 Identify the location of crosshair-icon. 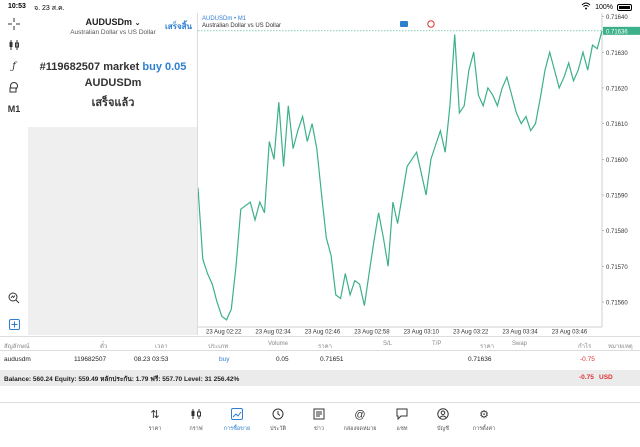
(14, 24).